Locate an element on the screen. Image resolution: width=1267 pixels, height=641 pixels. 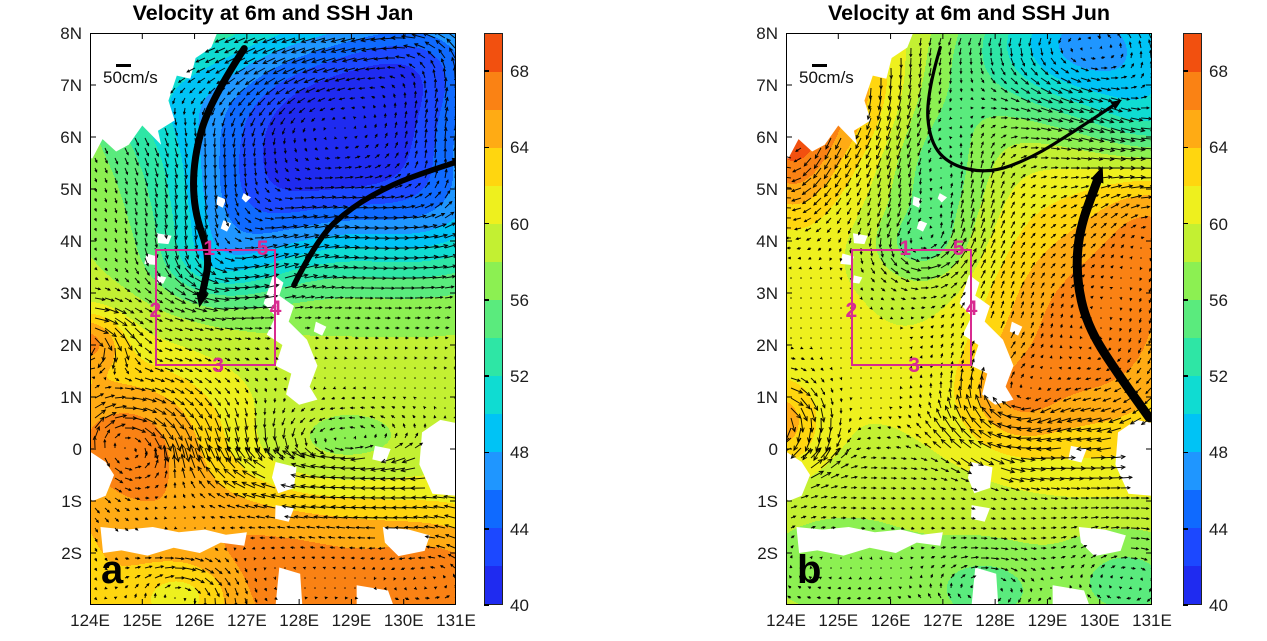
y-tick-label: 2S is located at coordinates (767, 553).